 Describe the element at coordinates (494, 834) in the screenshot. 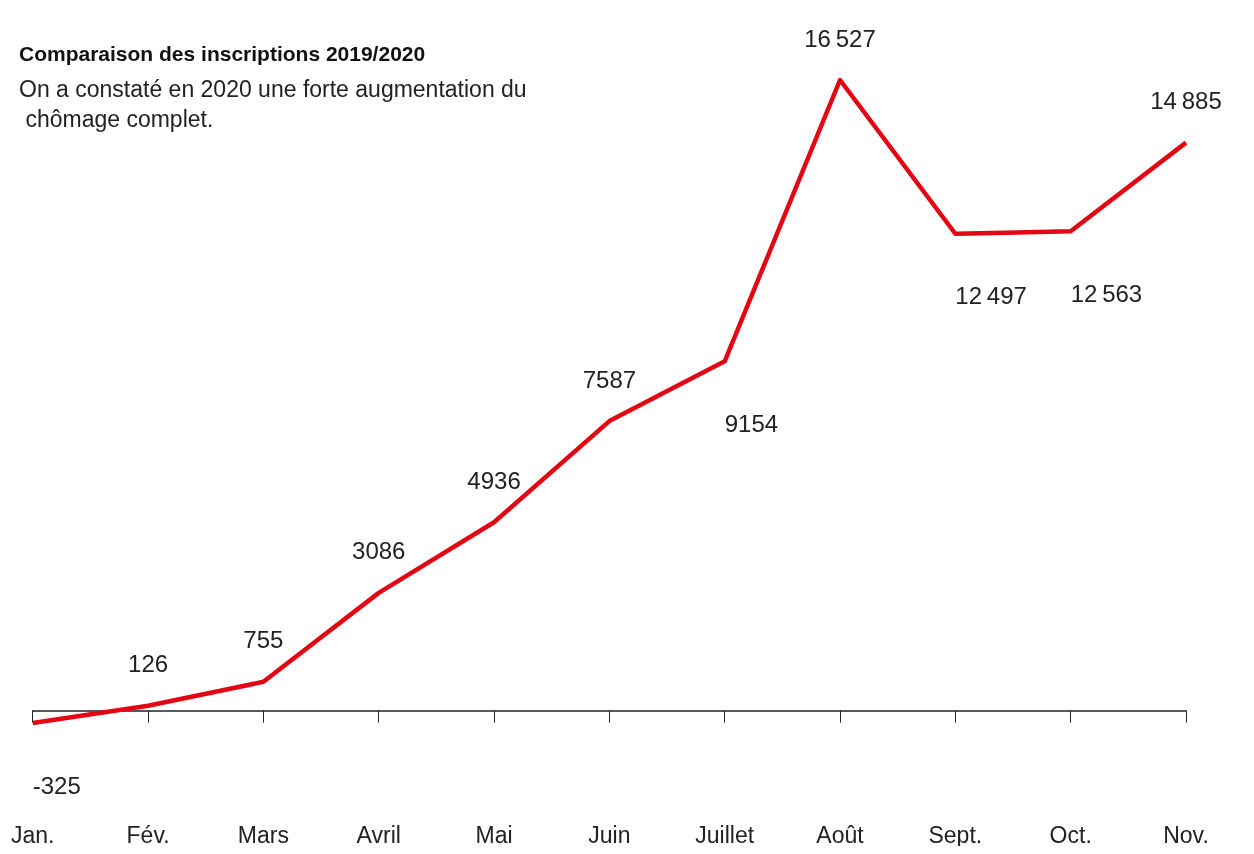

I see `x-tick-label: Mai` at that location.